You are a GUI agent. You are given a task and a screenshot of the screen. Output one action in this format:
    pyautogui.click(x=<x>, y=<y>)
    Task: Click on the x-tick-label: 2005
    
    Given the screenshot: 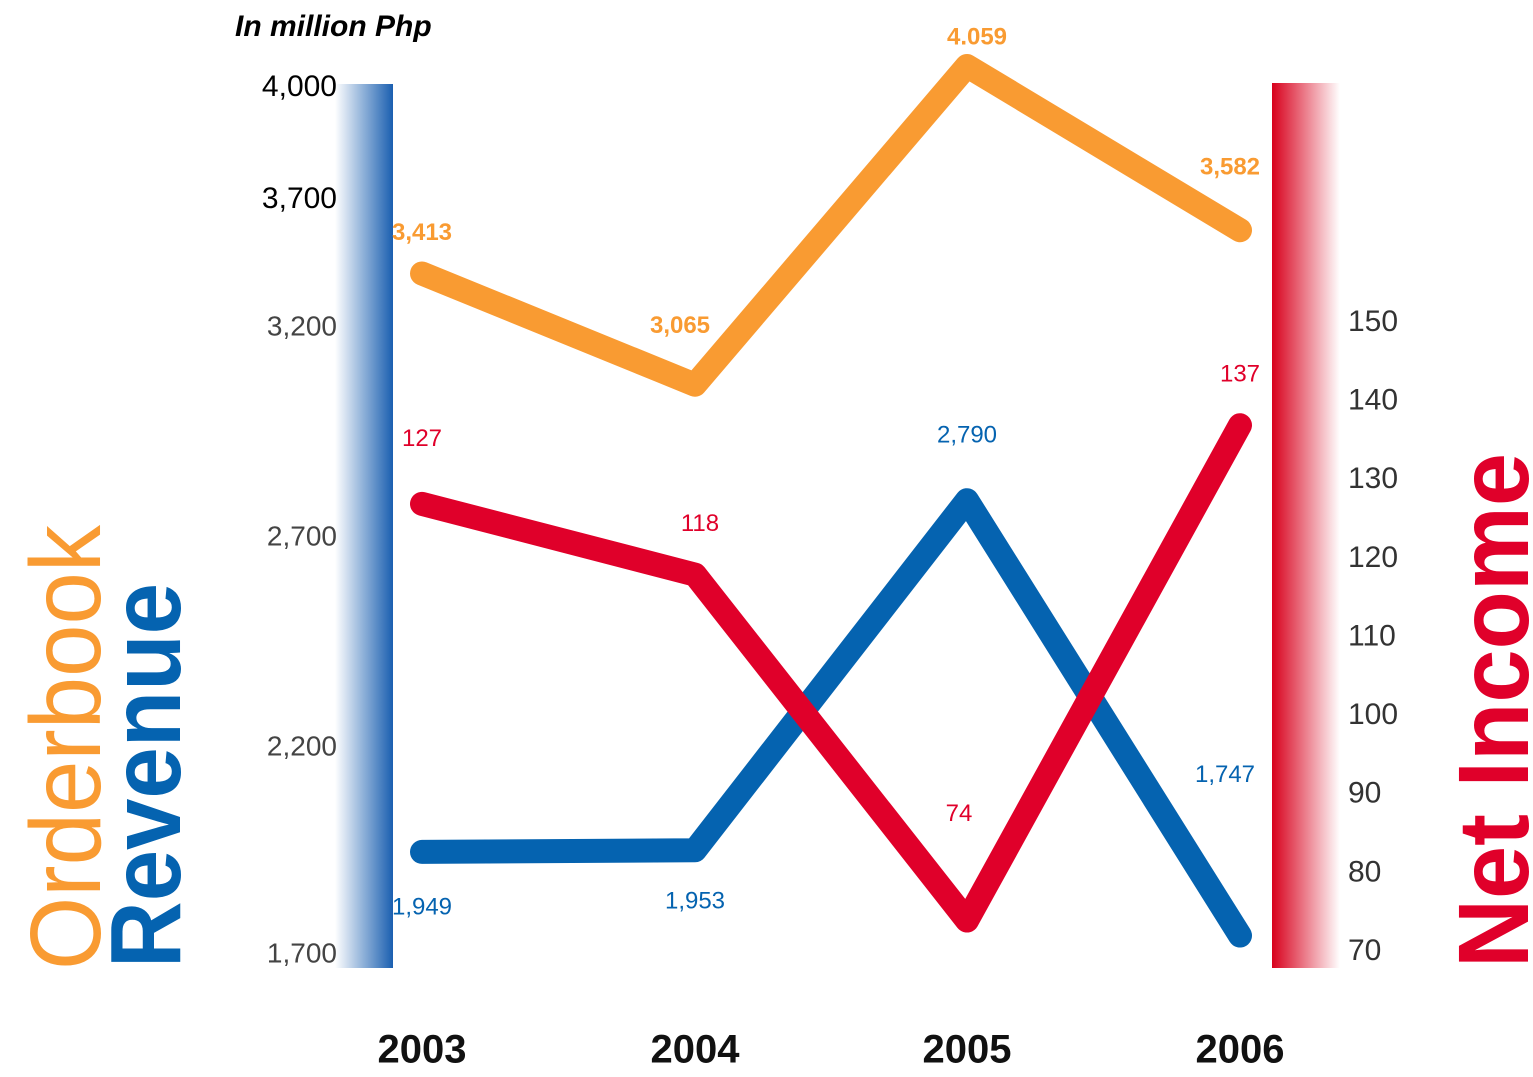 What is the action you would take?
    pyautogui.click(x=967, y=1050)
    